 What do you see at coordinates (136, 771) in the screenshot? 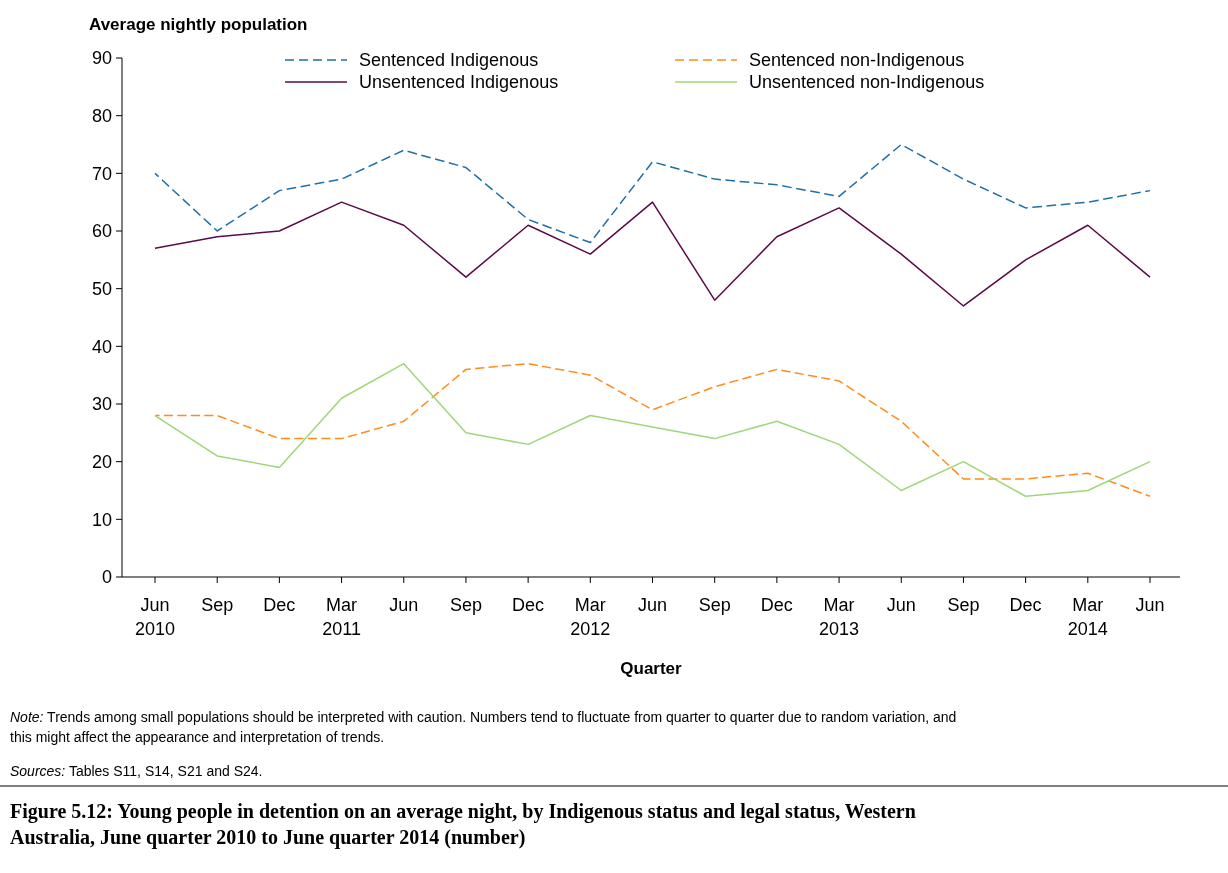
I see `source-note: Sources: Tables S11, S14, S21 and S24.` at bounding box center [136, 771].